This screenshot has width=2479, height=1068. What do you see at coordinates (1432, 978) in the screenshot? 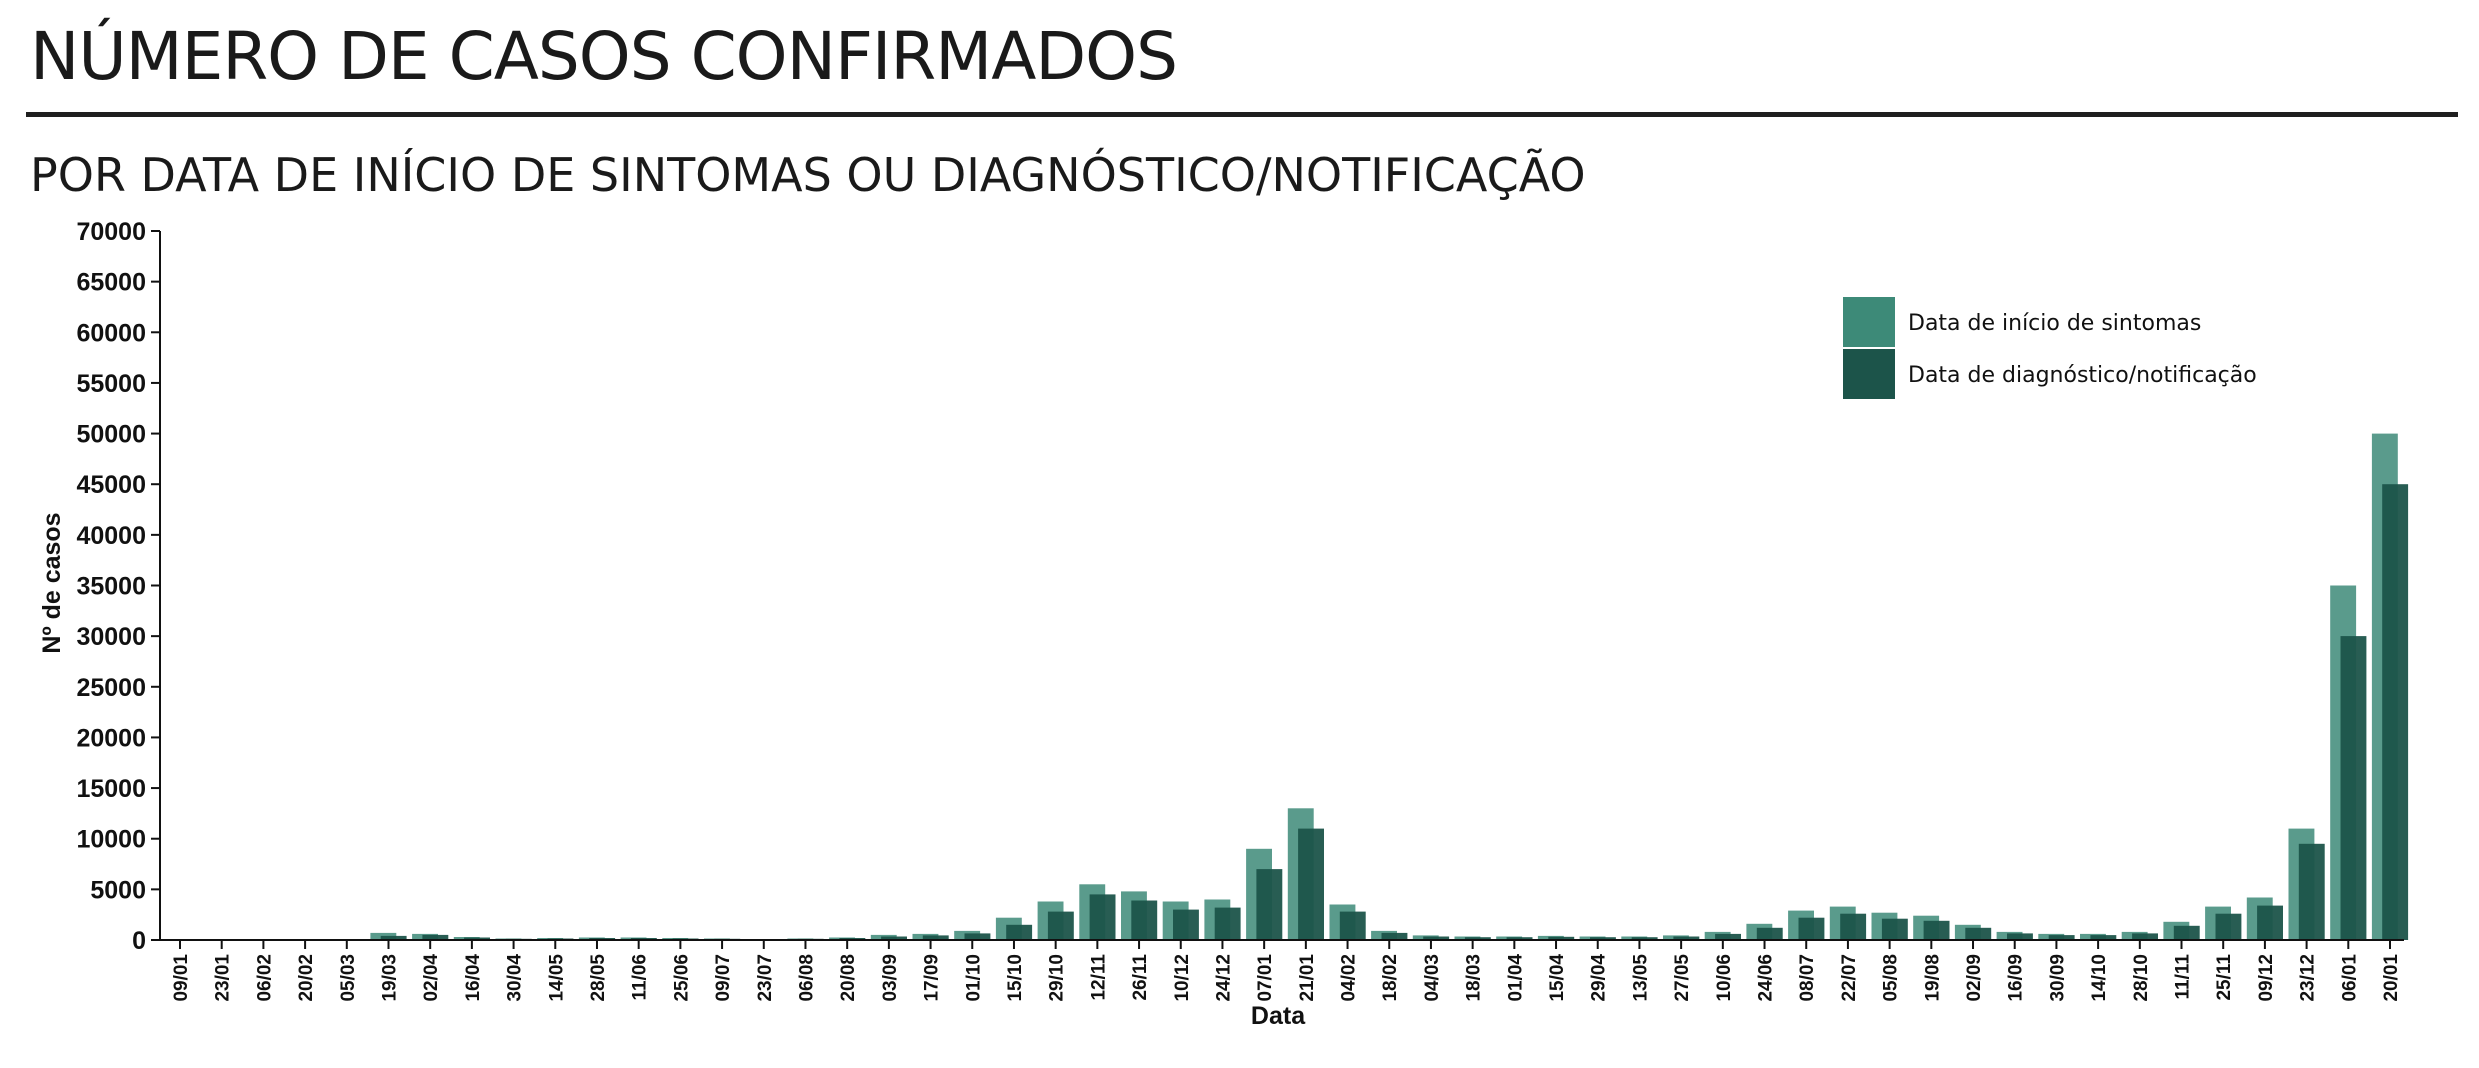
I see `x-tick-label: 04/03` at bounding box center [1432, 978].